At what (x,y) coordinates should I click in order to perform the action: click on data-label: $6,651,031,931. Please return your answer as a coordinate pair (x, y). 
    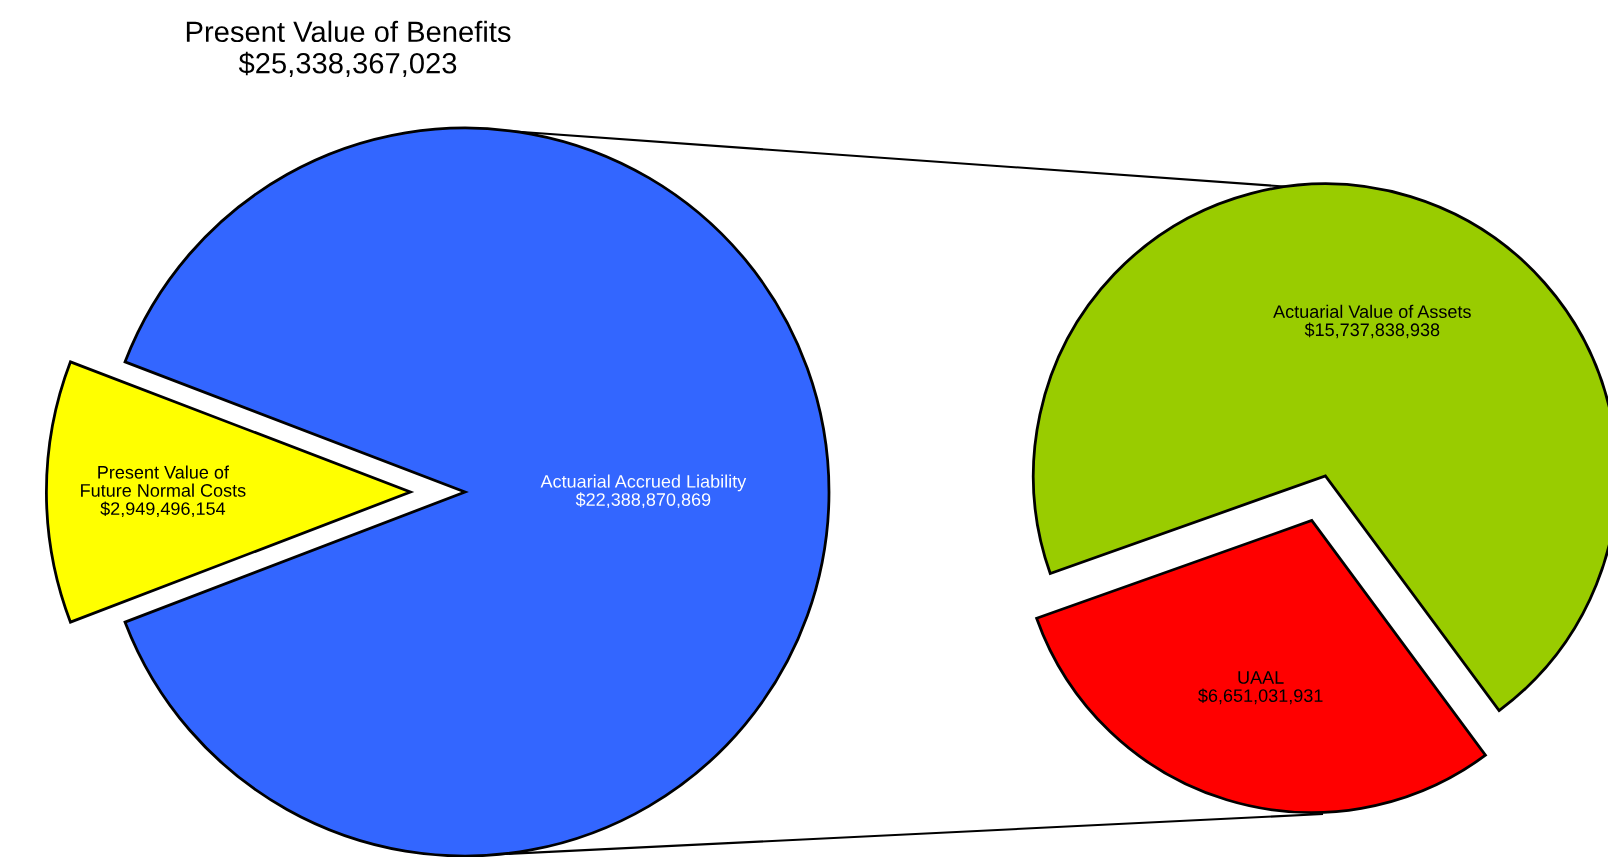
    Looking at the image, I should click on (1260, 696).